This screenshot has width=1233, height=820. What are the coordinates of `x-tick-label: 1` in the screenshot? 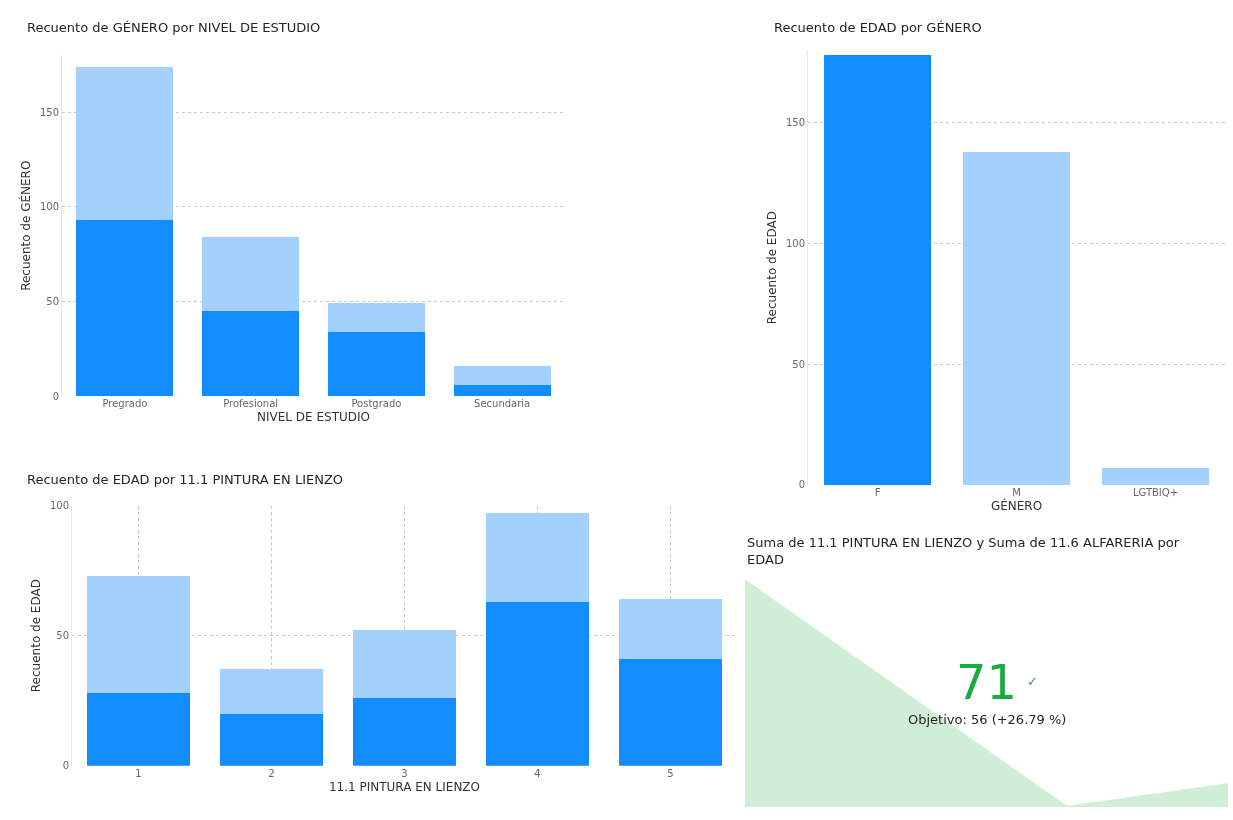 It's located at (138, 773).